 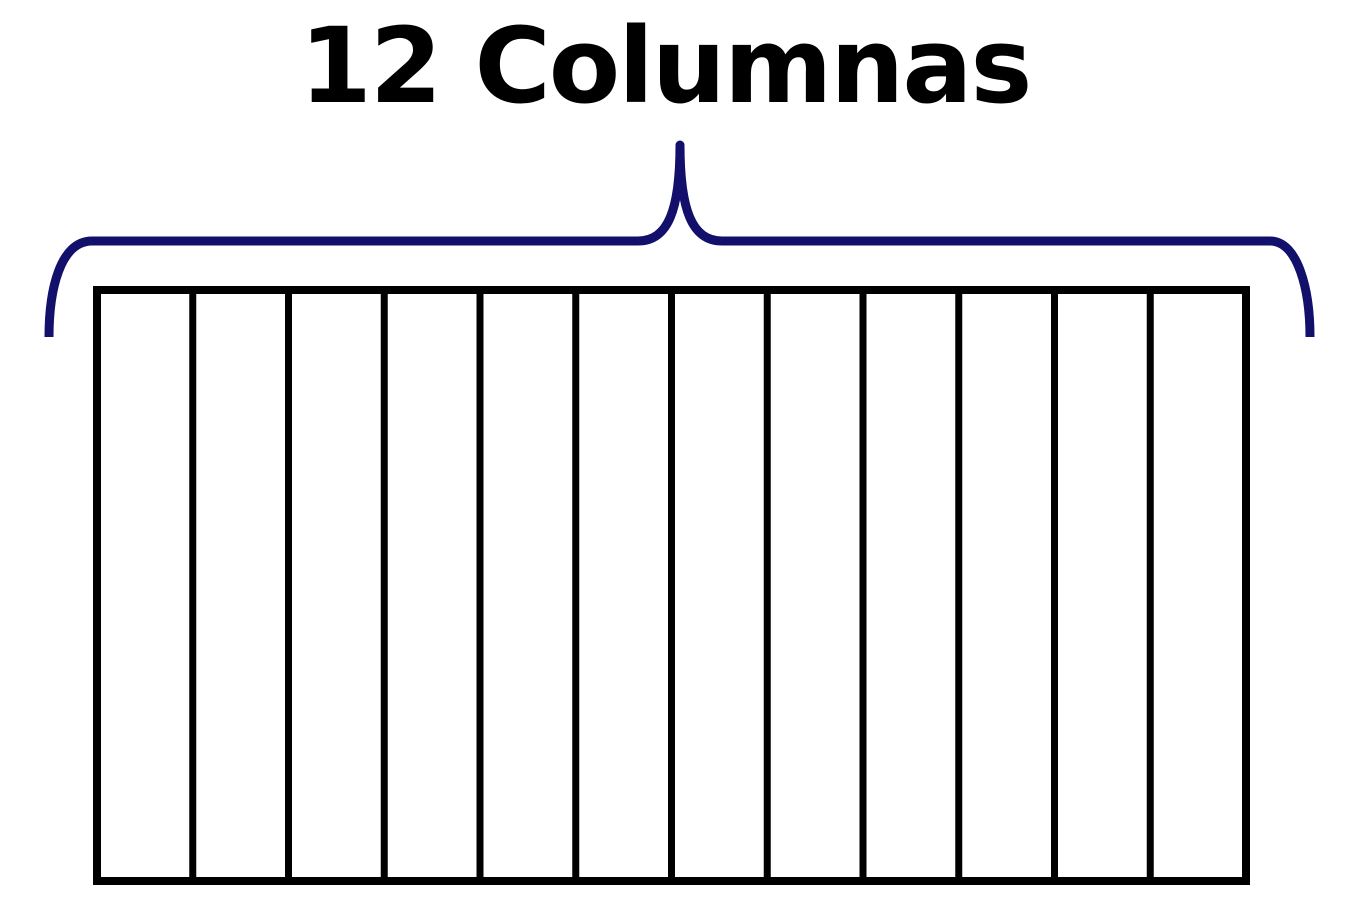 What do you see at coordinates (666, 66) in the screenshot?
I see `diagram-title: 12 Columnas` at bounding box center [666, 66].